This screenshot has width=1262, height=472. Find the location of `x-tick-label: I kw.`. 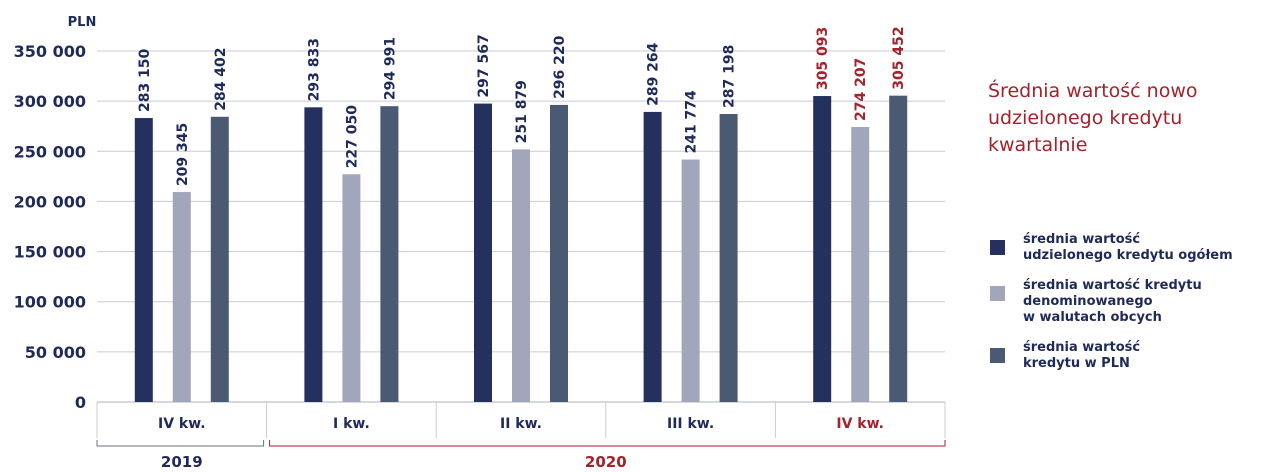

x-tick-label: I kw. is located at coordinates (351, 424).